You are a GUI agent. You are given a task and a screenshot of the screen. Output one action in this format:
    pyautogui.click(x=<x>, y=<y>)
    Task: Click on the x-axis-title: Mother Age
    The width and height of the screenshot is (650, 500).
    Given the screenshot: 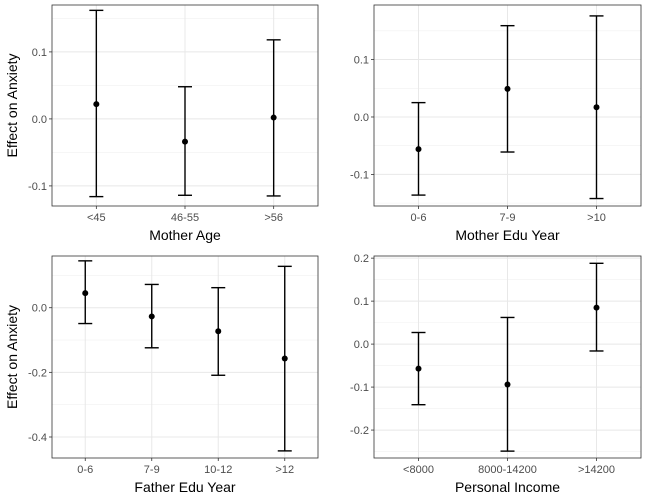 What is the action you would take?
    pyautogui.click(x=185, y=235)
    